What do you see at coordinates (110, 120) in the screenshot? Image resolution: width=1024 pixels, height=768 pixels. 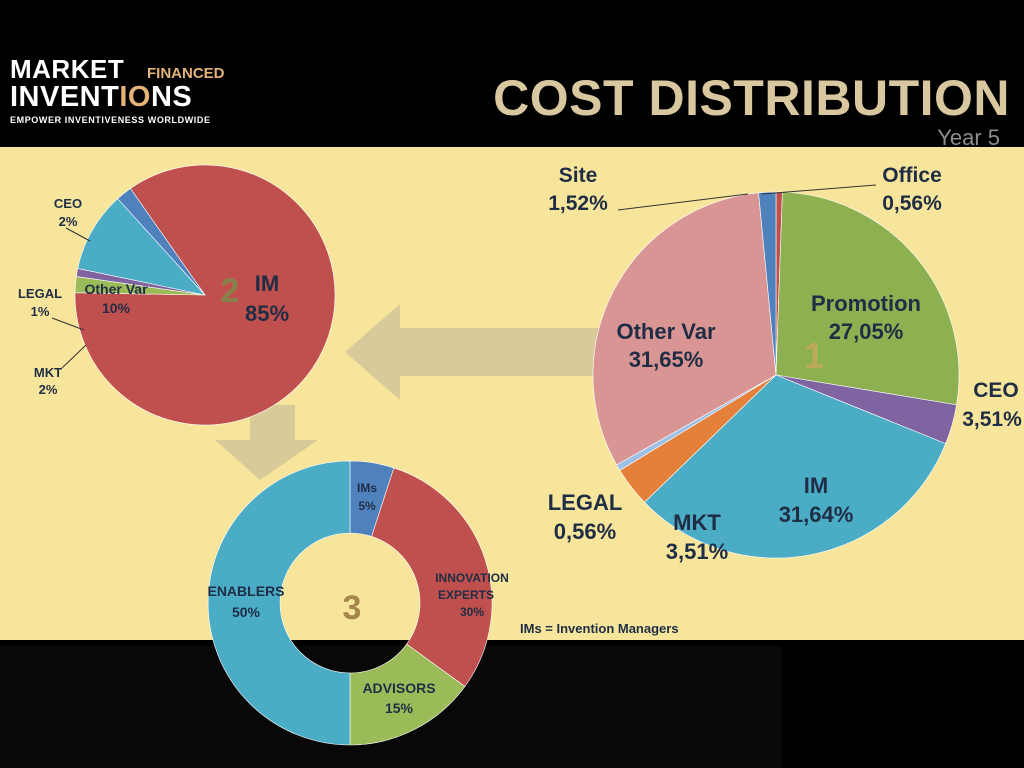 I see `logo-tagline: EMPOWER INVENTIVENESS WORLDWIDE` at bounding box center [110, 120].